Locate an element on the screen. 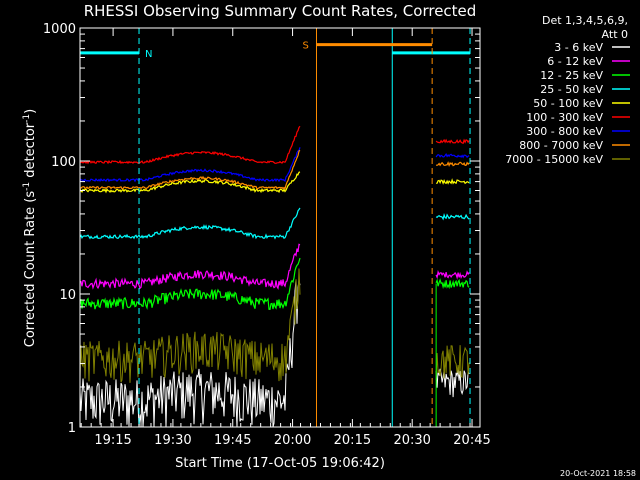 This screenshot has width=640, height=480. series-5-line is located at coordinates (274, 145).